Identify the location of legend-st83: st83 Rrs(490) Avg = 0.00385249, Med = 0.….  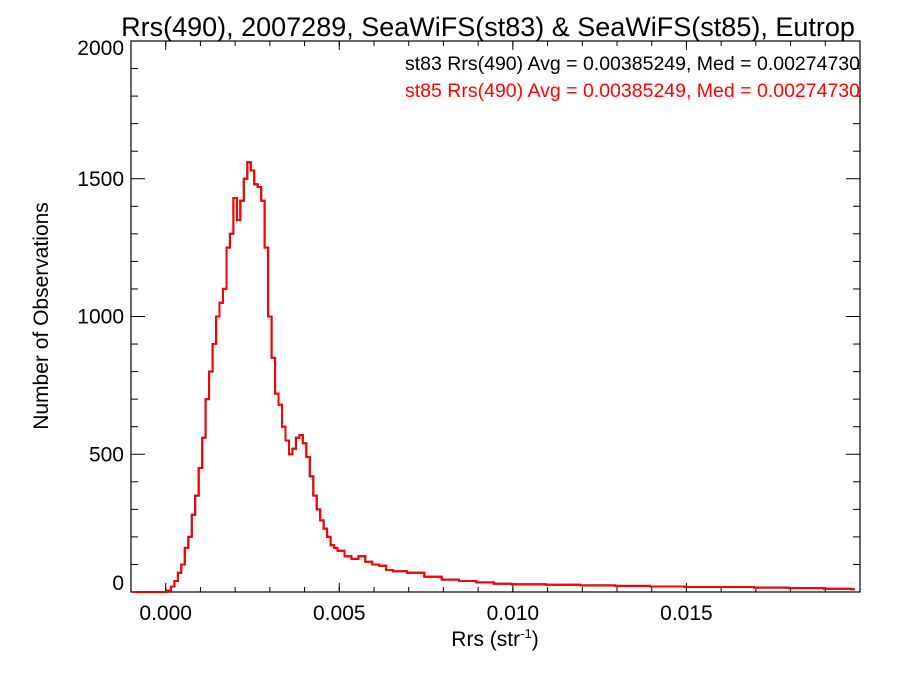
(632, 64).